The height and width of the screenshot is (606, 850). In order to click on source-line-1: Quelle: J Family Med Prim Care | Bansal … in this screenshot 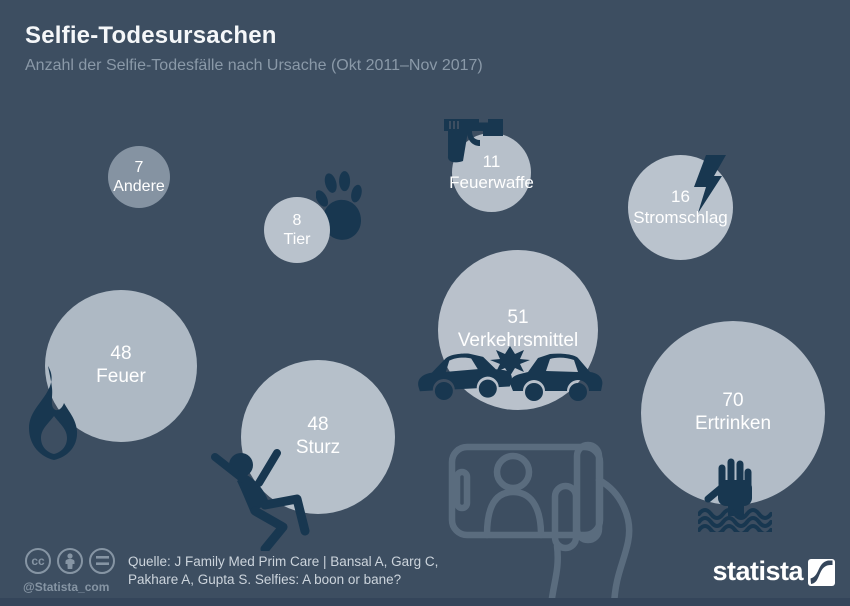, I will do `click(283, 561)`.